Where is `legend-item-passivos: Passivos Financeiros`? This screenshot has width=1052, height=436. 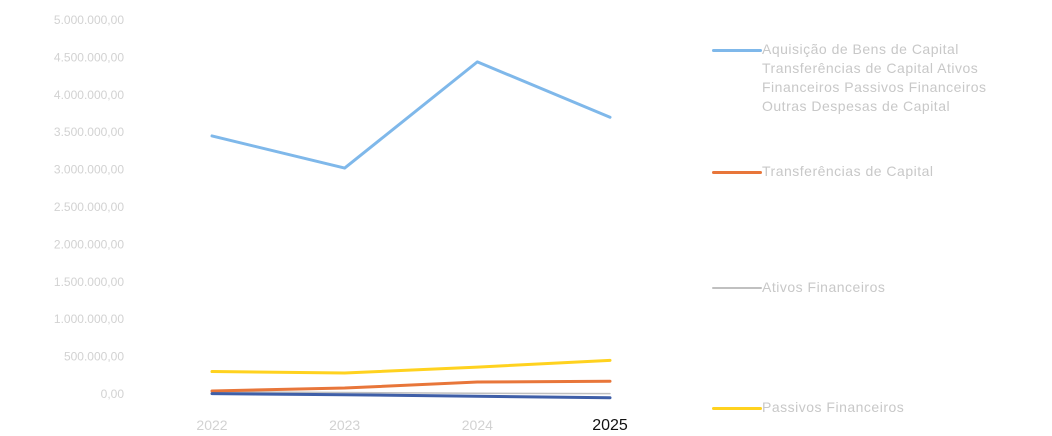
legend-item-passivos: Passivos Financeiros is located at coordinates (872, 407).